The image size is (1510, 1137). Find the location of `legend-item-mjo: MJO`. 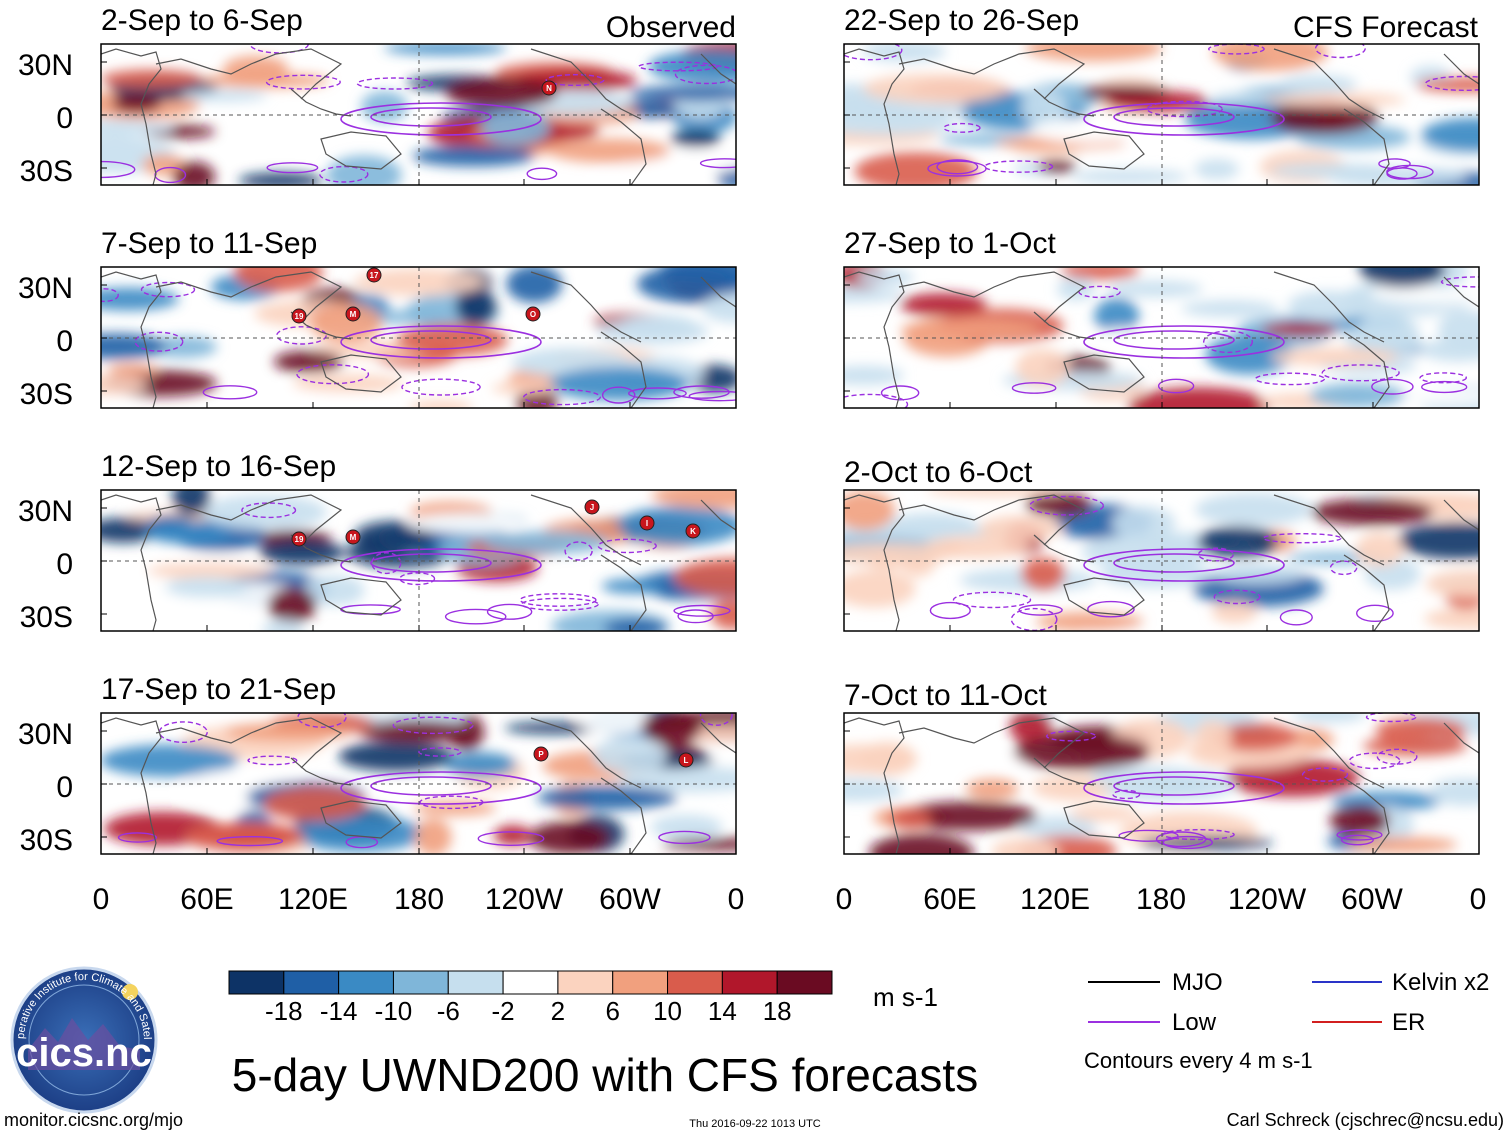

legend-item-mjo: MJO is located at coordinates (1155, 982).